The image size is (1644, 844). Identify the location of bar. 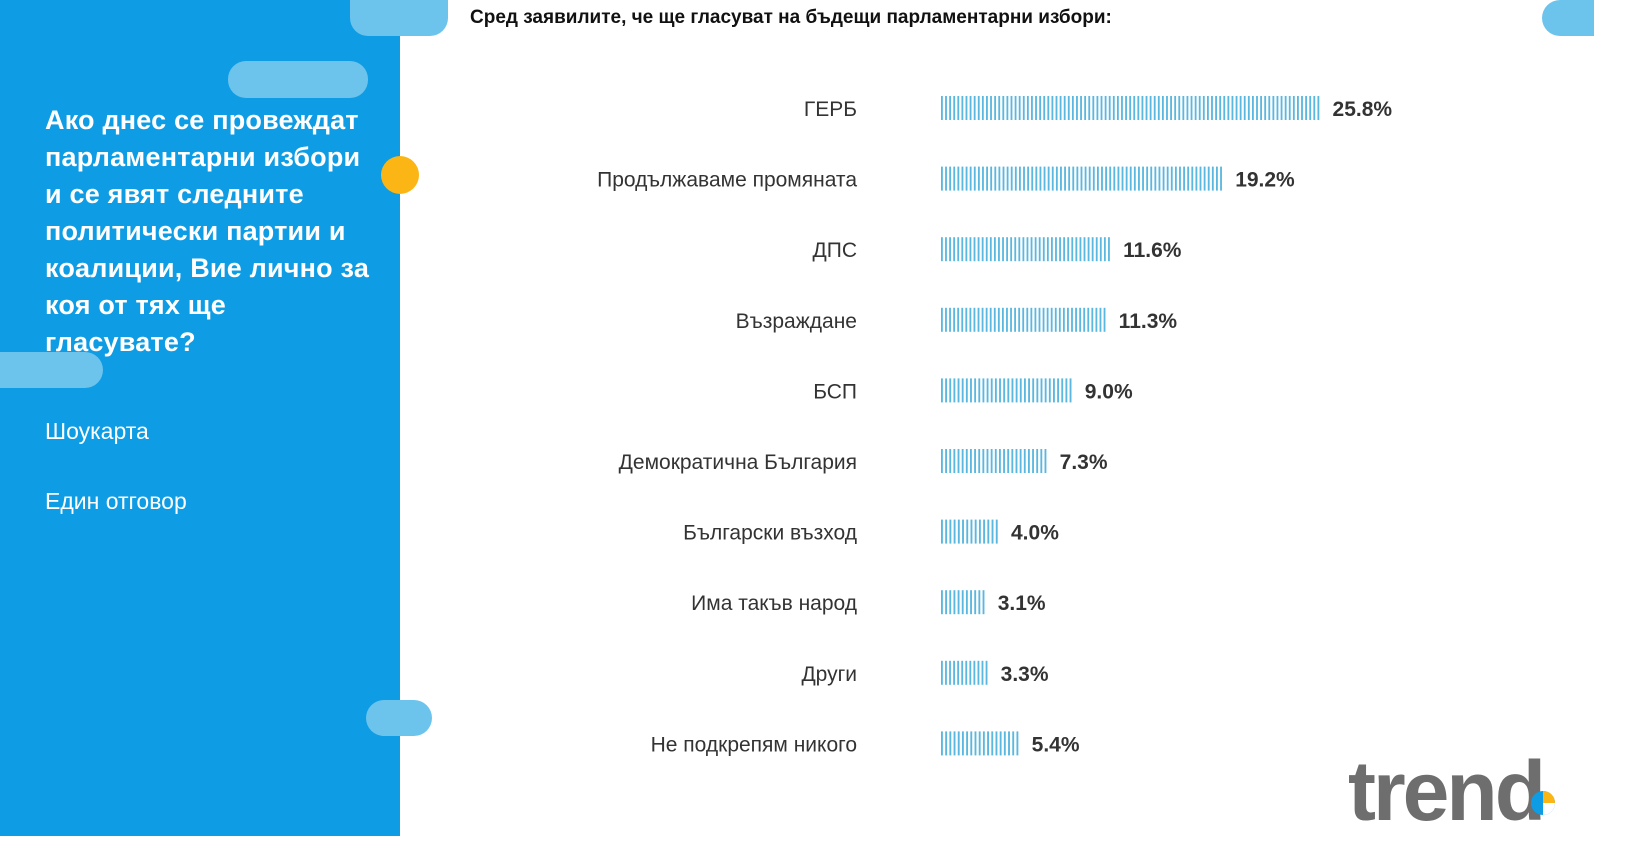
(1023, 319).